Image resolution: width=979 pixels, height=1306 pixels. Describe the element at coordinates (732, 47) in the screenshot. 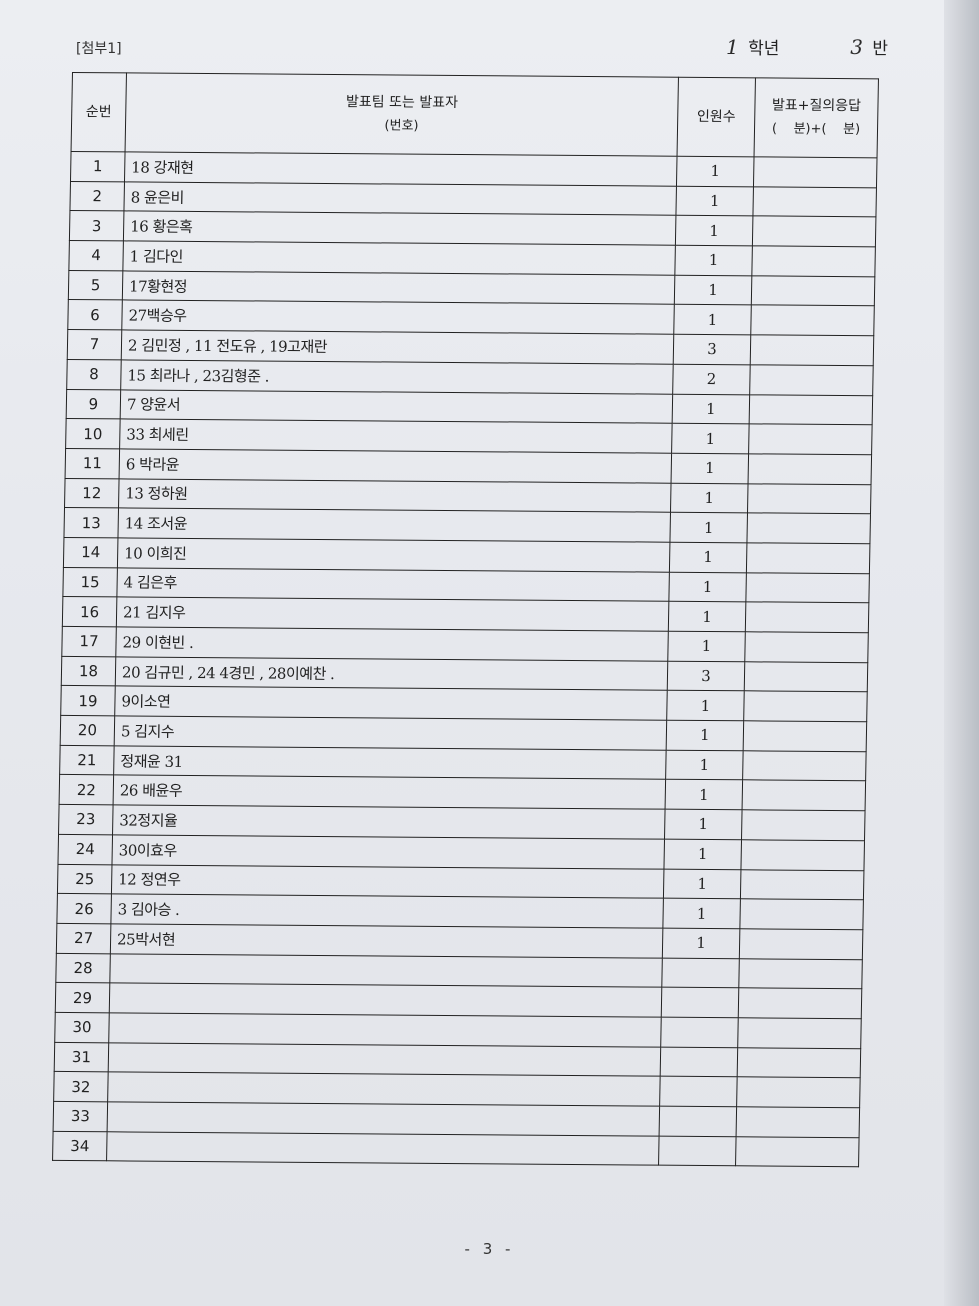

I see `grade-value: 1` at that location.